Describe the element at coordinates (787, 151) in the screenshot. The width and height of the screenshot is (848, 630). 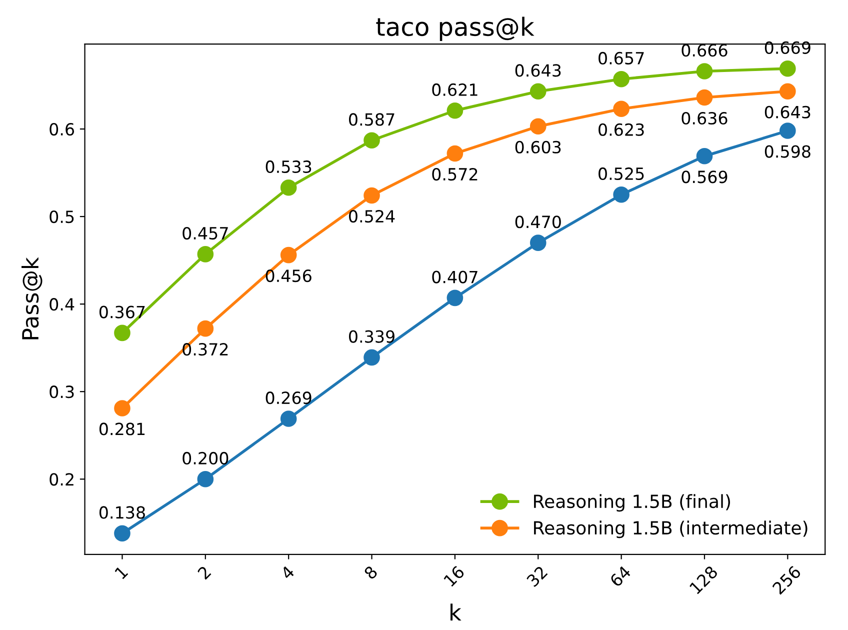
I see `data-label: 0.598` at that location.